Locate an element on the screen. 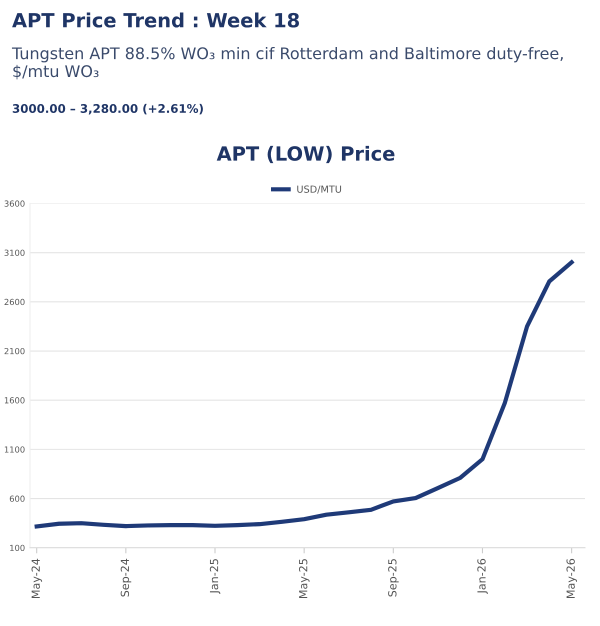 The height and width of the screenshot is (626, 600). text: APT (LOW) Price is located at coordinates (305, 155).